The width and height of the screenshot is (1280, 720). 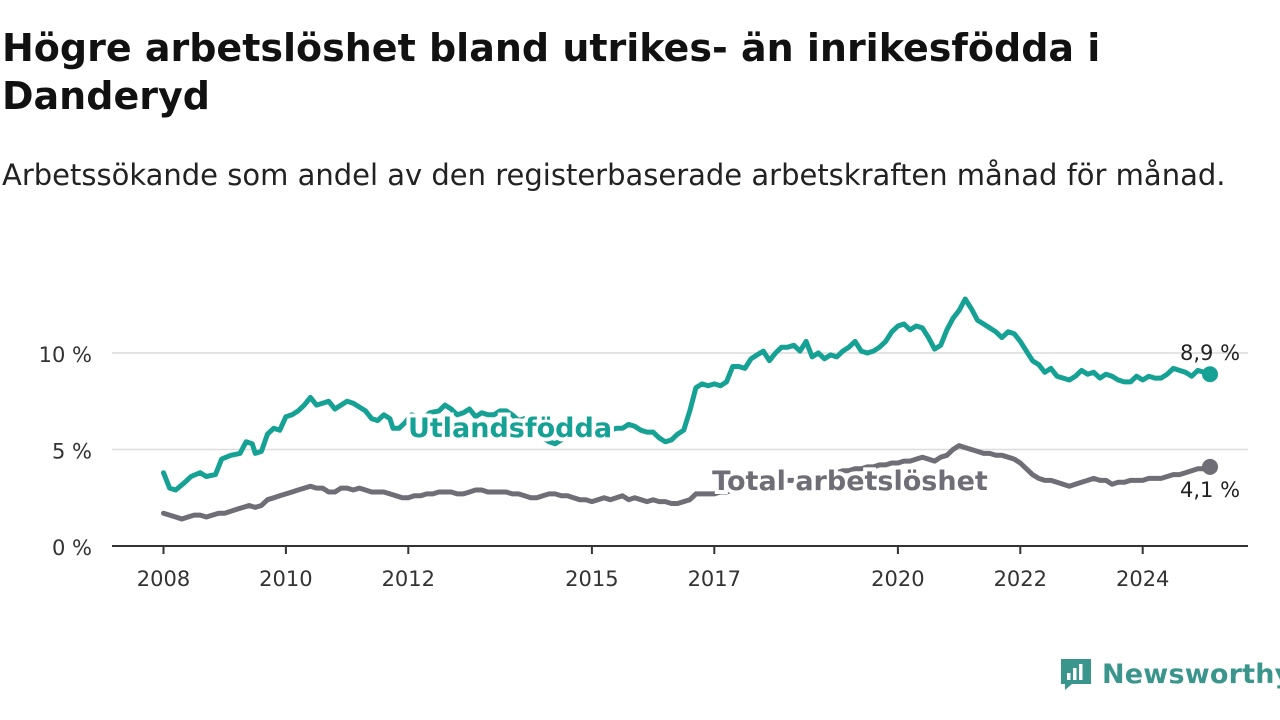 I want to click on series-end-label: 8,9 %, so click(x=1210, y=353).